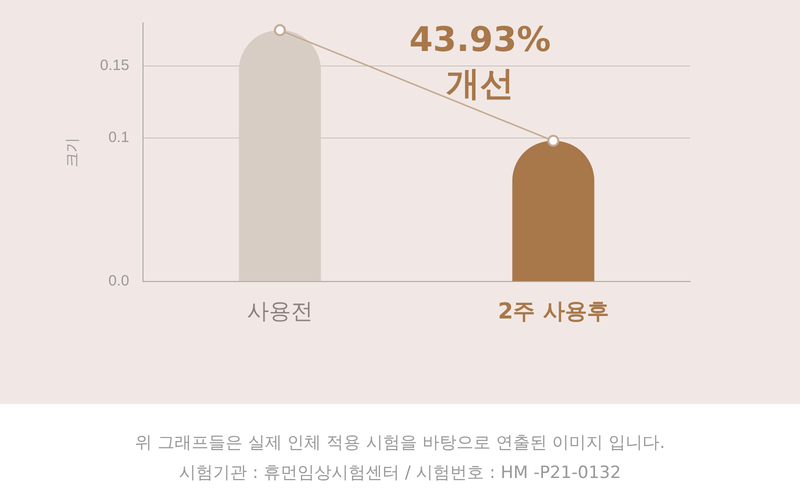  Describe the element at coordinates (480, 62) in the screenshot. I see `annotation: 43.93% 개선` at that location.